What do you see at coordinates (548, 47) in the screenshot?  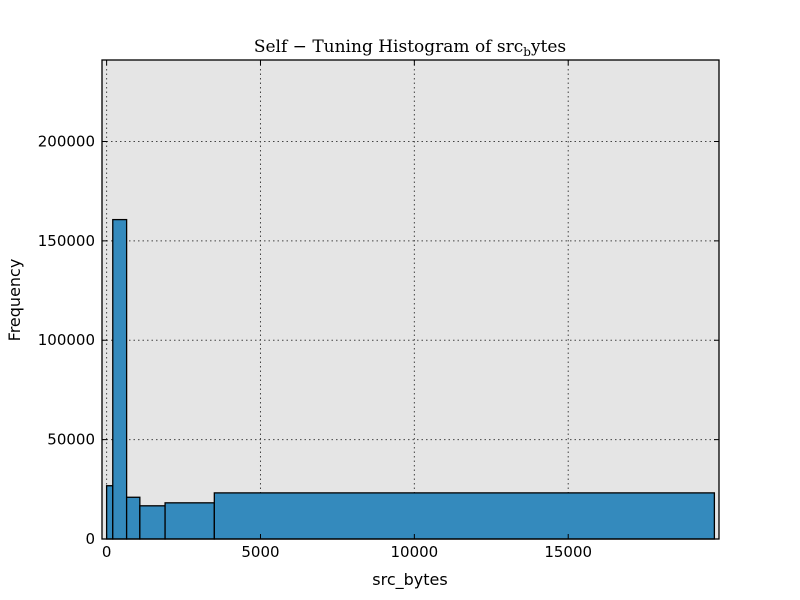 I see `chart-title-suffix: ytes` at bounding box center [548, 47].